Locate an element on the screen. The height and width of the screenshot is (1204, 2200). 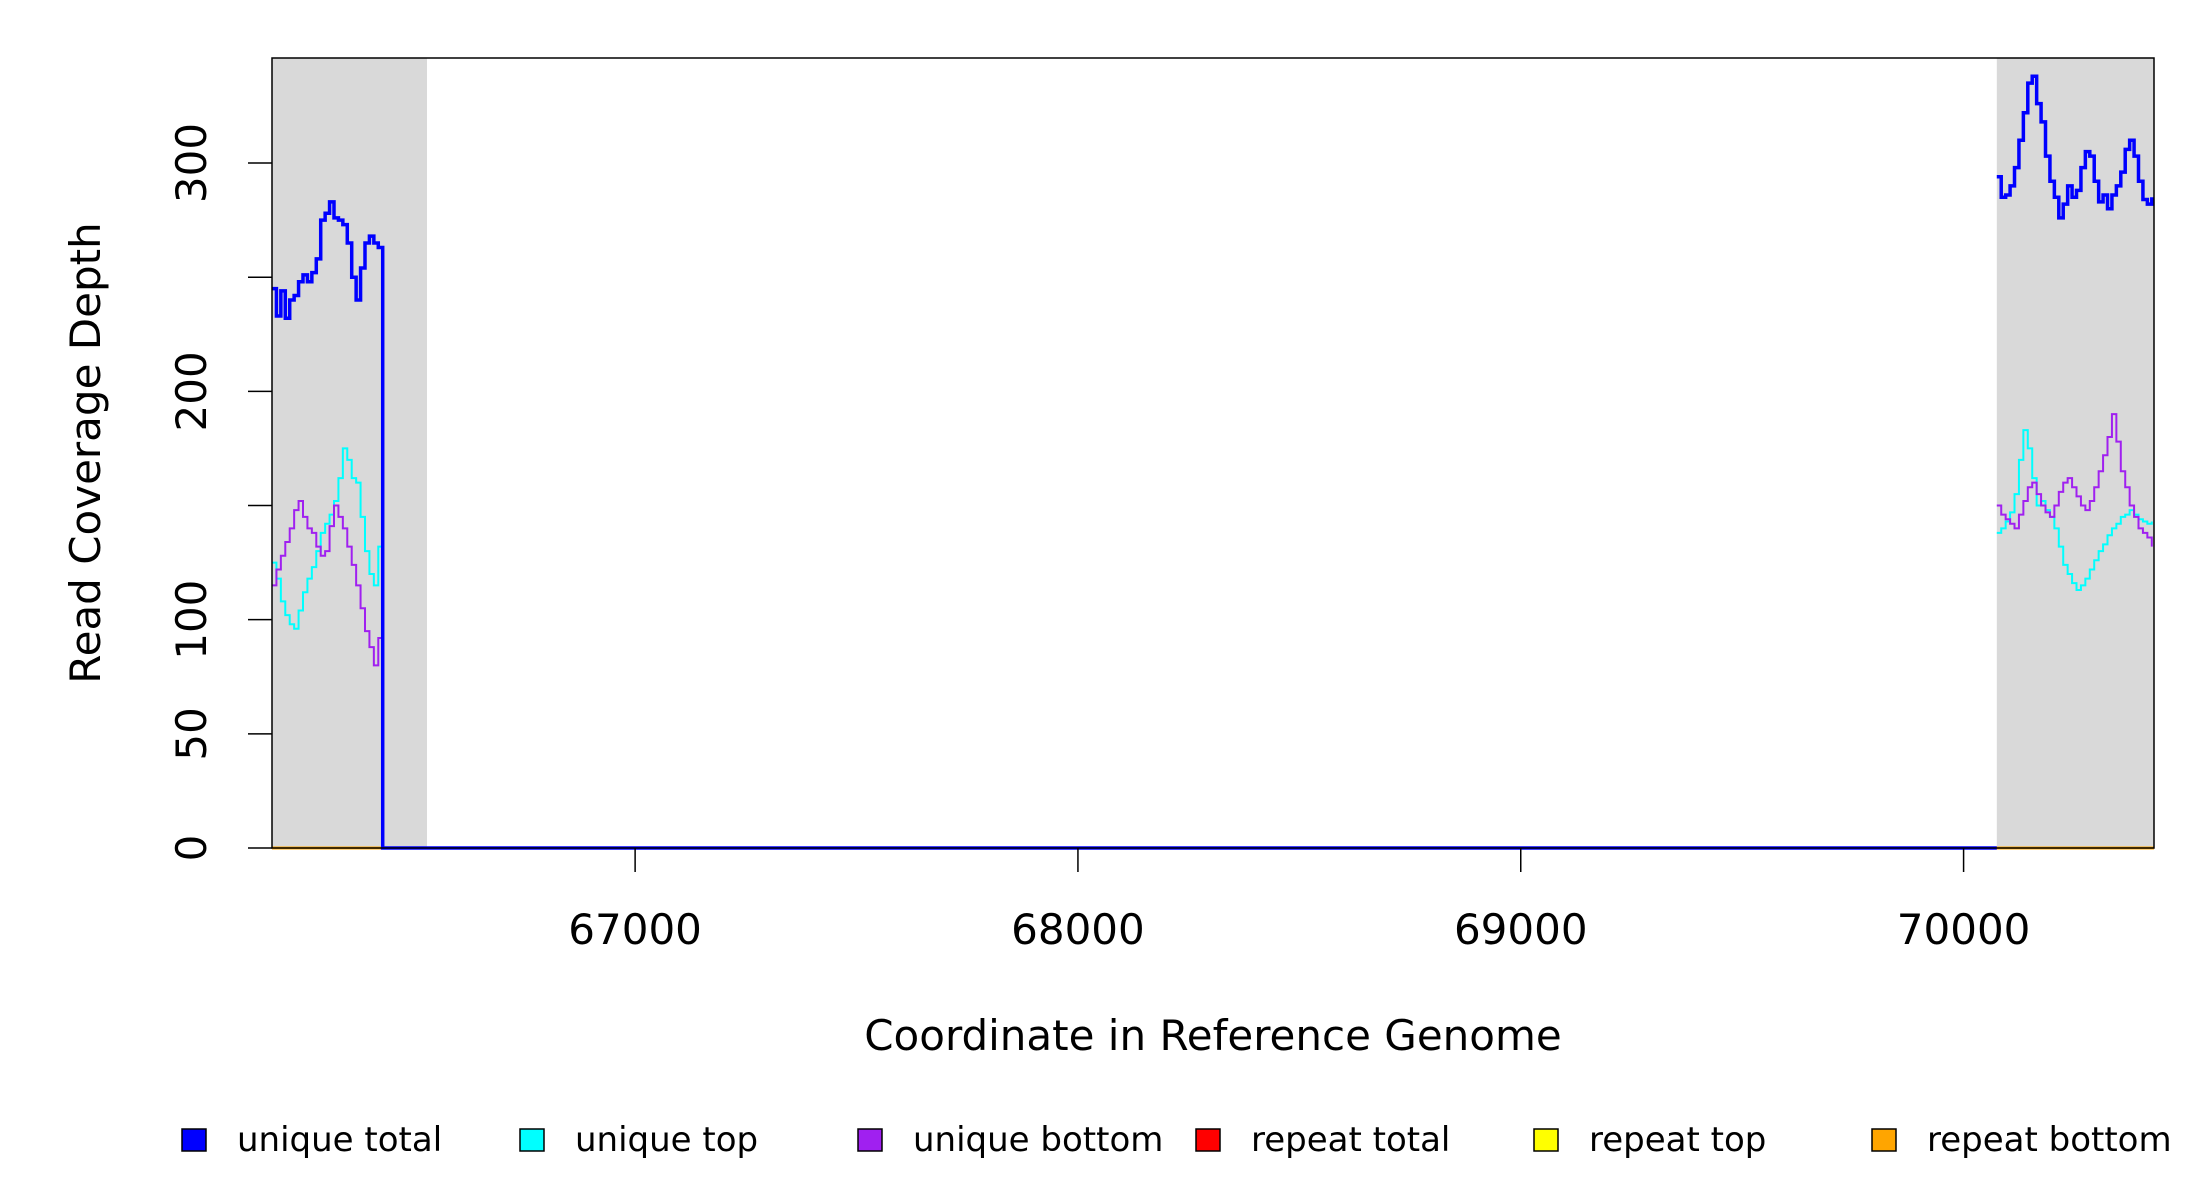
y-tick-label-100: 100 is located at coordinates (191, 620).